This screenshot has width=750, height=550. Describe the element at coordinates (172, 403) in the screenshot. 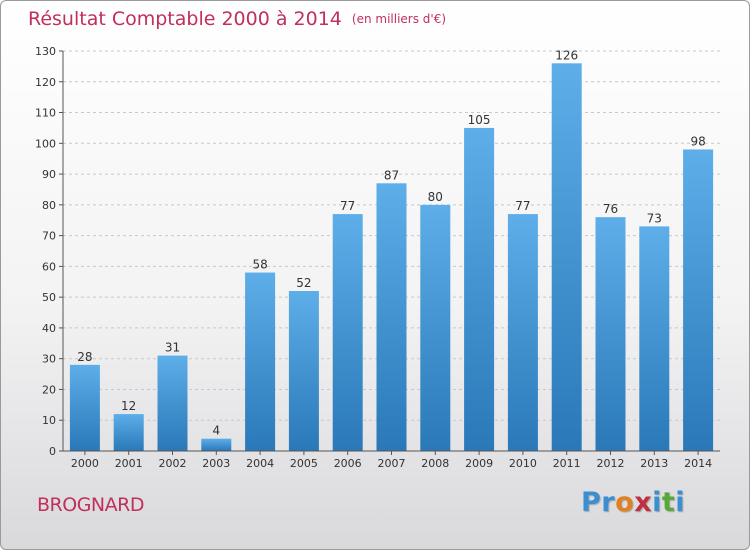

I see `bar-2002` at that location.